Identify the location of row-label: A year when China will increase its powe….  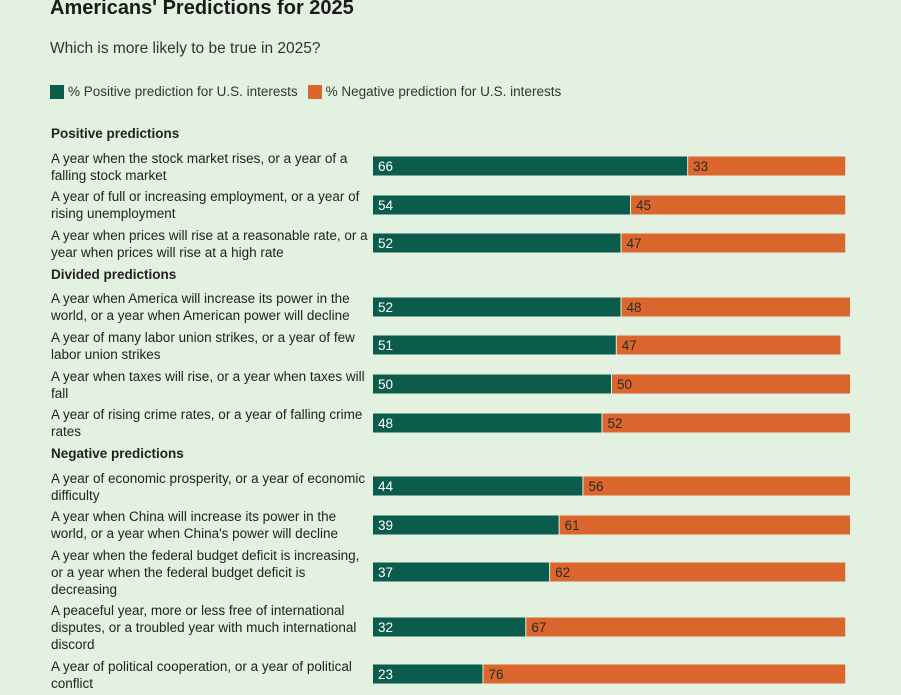
(194, 525).